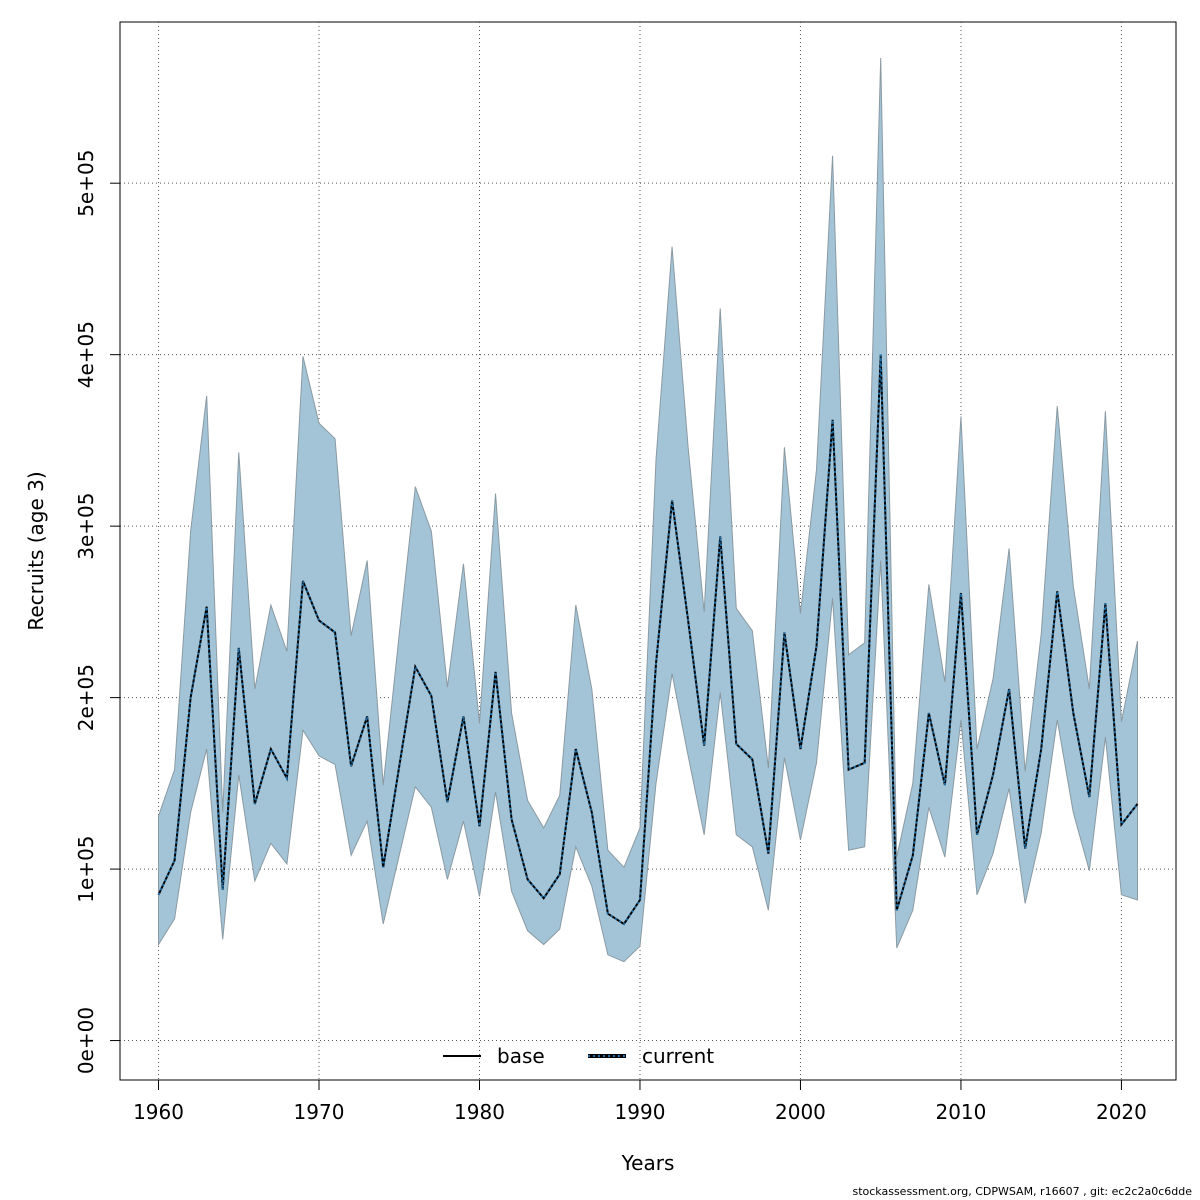 This screenshot has width=1200, height=1200. I want to click on x-tick-label: 2020, so click(1121, 1112).